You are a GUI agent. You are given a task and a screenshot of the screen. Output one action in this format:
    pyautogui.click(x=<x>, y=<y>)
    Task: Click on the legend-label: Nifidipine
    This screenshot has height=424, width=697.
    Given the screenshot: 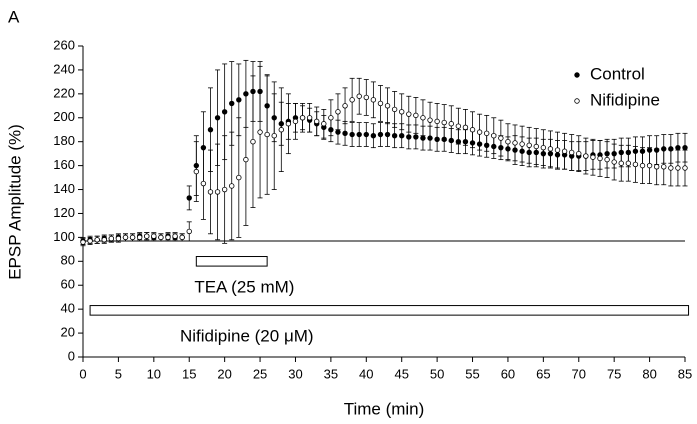 What is the action you would take?
    pyautogui.click(x=625, y=99)
    